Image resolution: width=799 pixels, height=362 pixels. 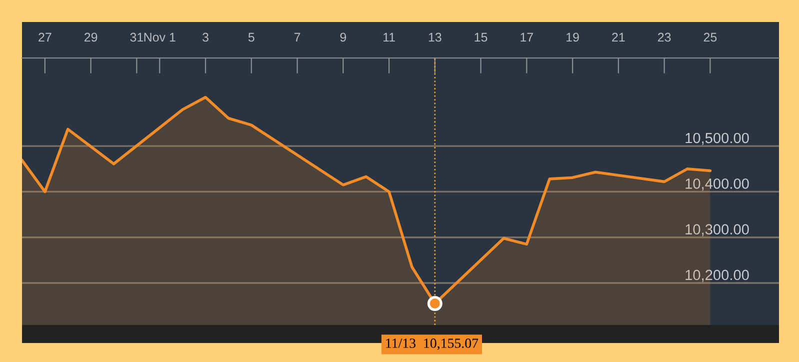 What do you see at coordinates (251, 37) in the screenshot?
I see `x-tick-label: 5` at bounding box center [251, 37].